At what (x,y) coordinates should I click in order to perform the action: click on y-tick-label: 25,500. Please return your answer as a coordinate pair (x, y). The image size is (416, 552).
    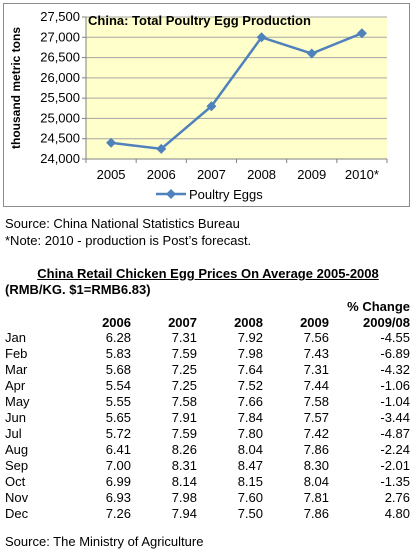
    Looking at the image, I should click on (60, 97).